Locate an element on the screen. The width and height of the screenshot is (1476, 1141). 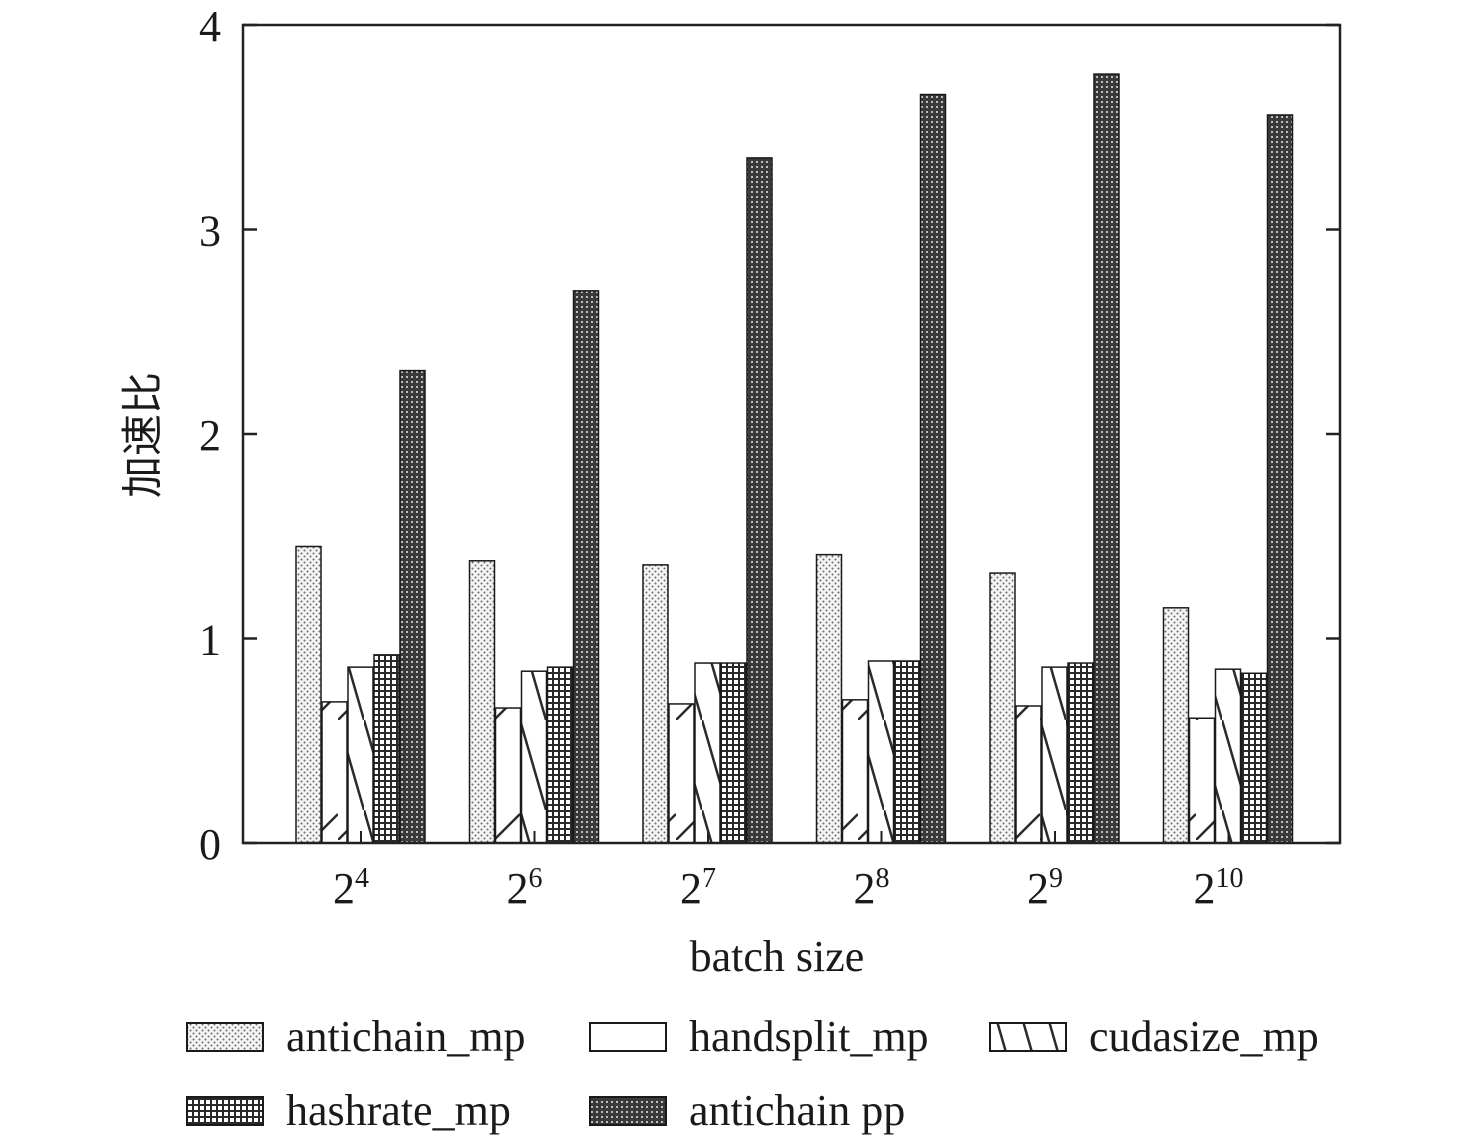
x-tick-label: 210 is located at coordinates (1219, 888).